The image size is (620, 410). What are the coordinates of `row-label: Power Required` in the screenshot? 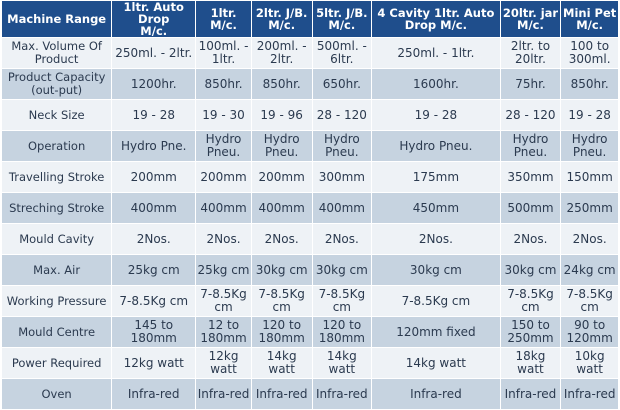 It's located at (57, 363).